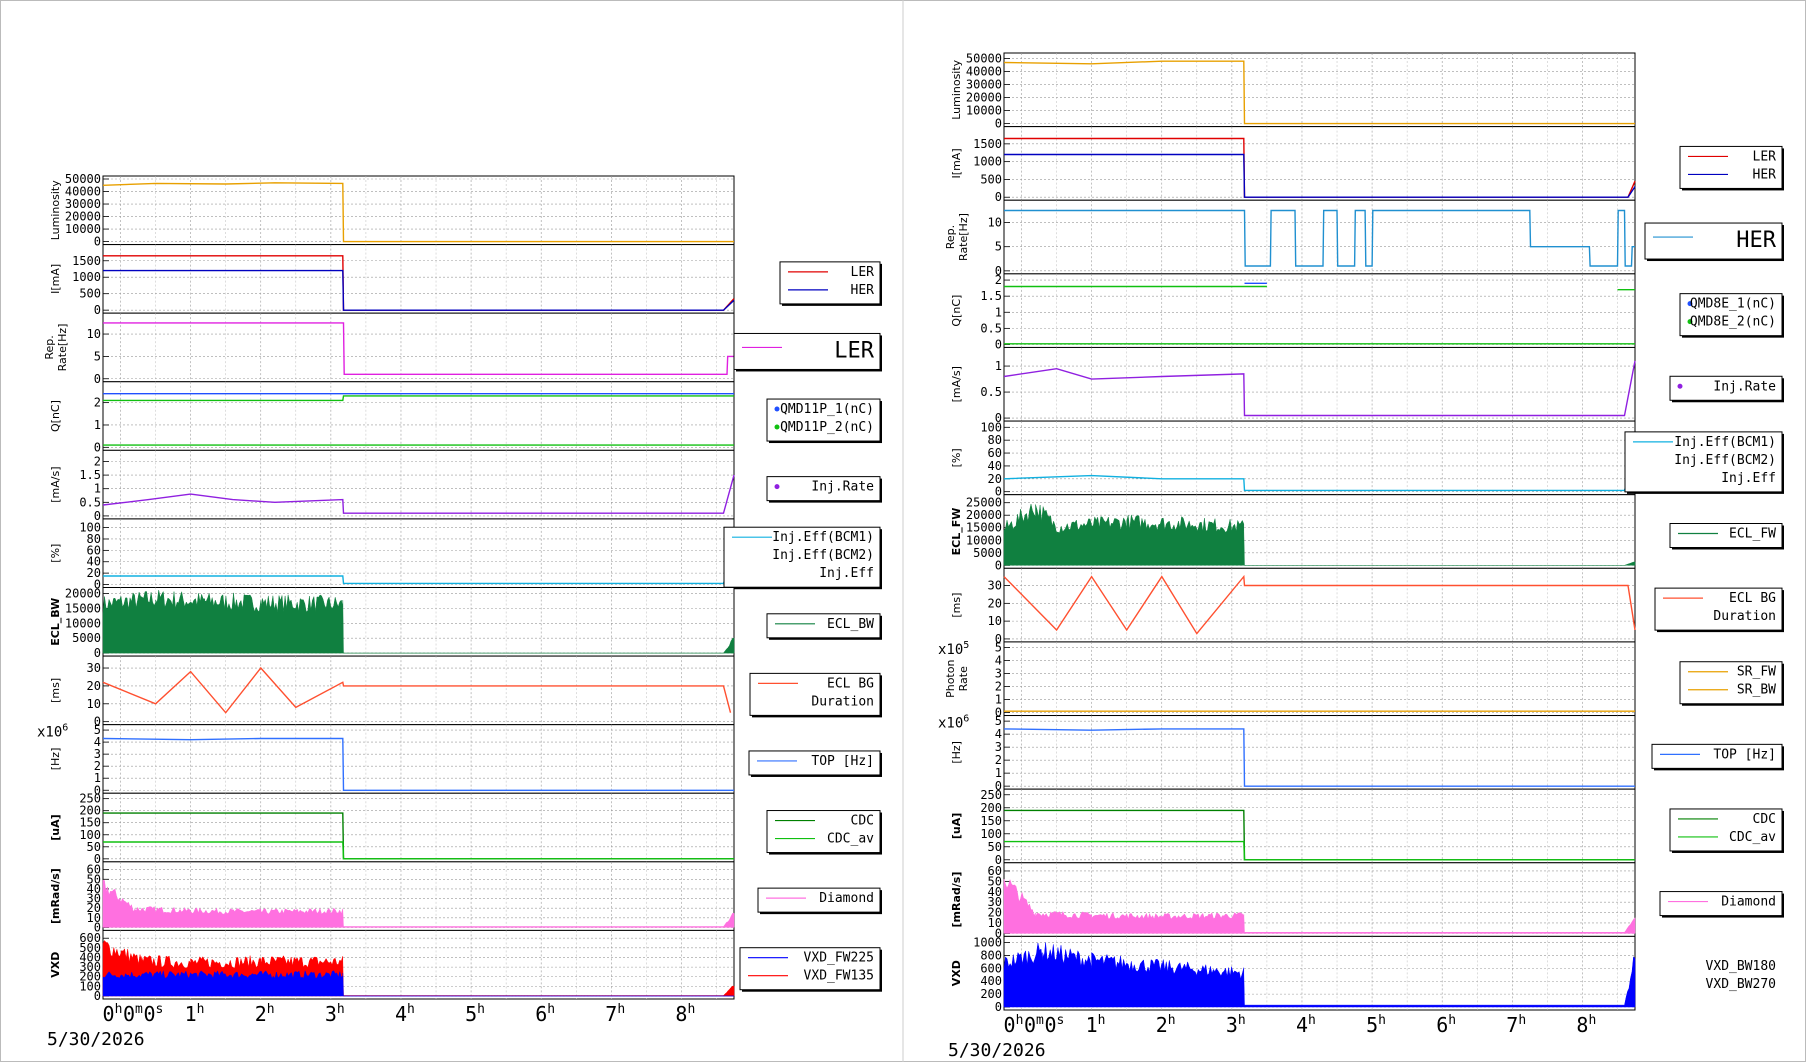 The image size is (1806, 1062). I want to click on y-tick-label: 15000, so click(83, 608).